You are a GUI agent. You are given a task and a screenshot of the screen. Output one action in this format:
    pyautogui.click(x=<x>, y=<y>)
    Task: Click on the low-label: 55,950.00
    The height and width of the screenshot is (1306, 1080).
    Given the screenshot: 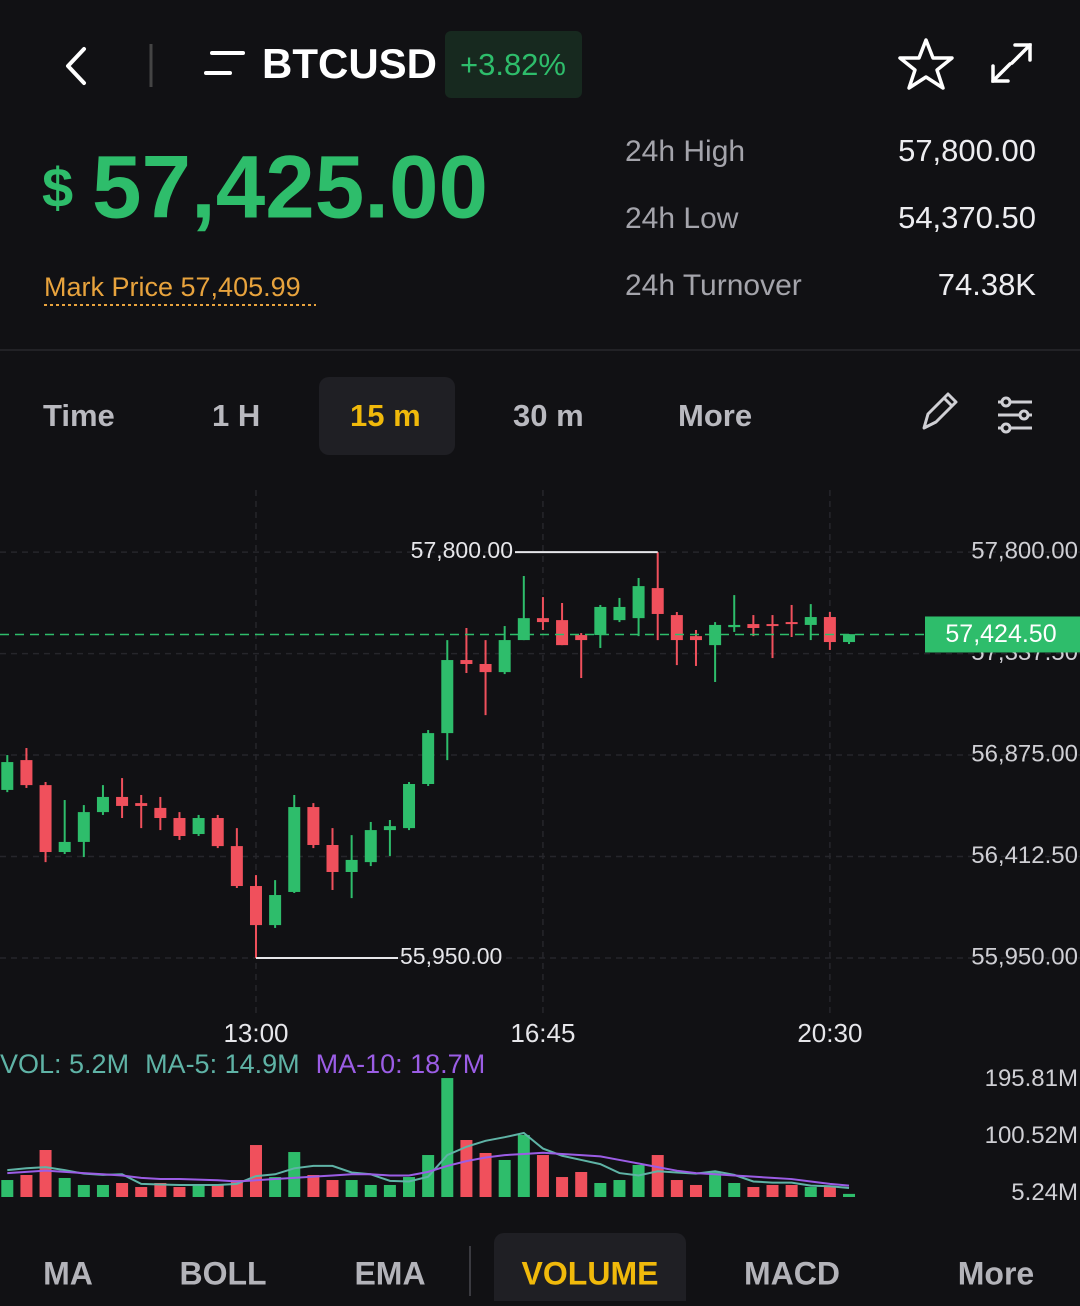 What is the action you would take?
    pyautogui.click(x=451, y=956)
    